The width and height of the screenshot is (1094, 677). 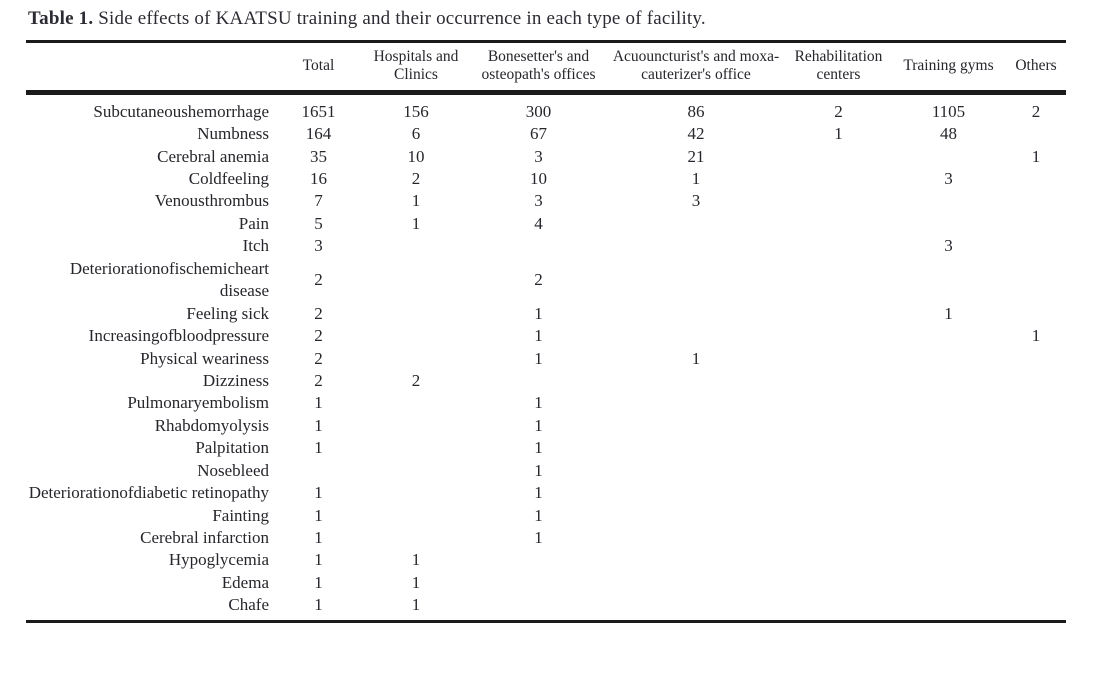 What do you see at coordinates (318, 178) in the screenshot?
I see `cell-value: 16` at bounding box center [318, 178].